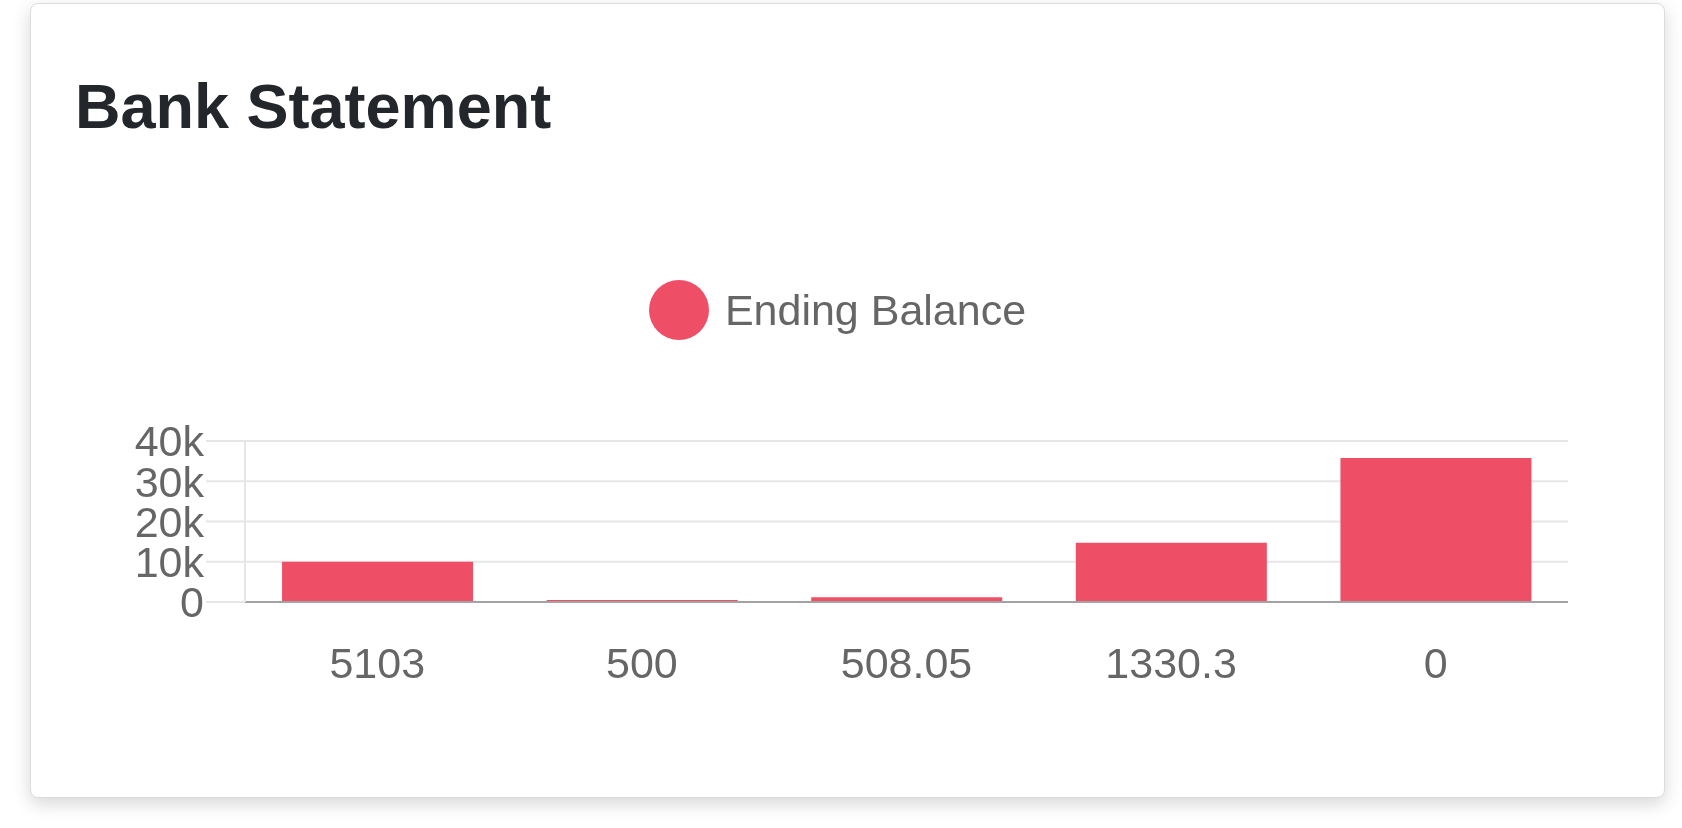 This screenshot has height=828, width=1682. I want to click on chart-title: Bank Statement, so click(313, 106).